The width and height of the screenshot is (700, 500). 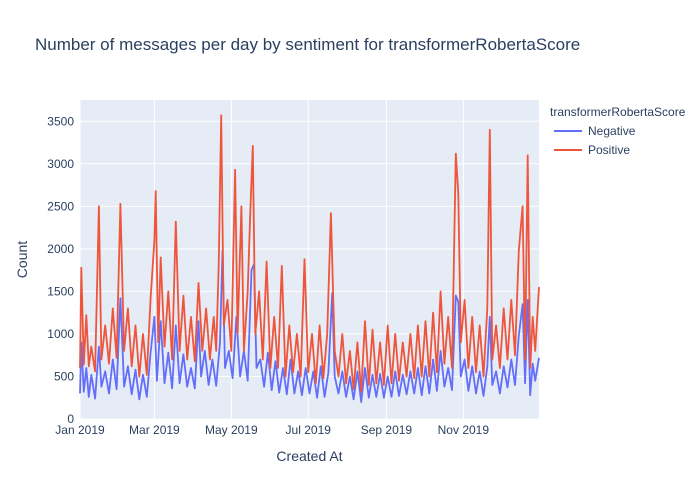 I want to click on y-tick-label: 3000, so click(x=60, y=164).